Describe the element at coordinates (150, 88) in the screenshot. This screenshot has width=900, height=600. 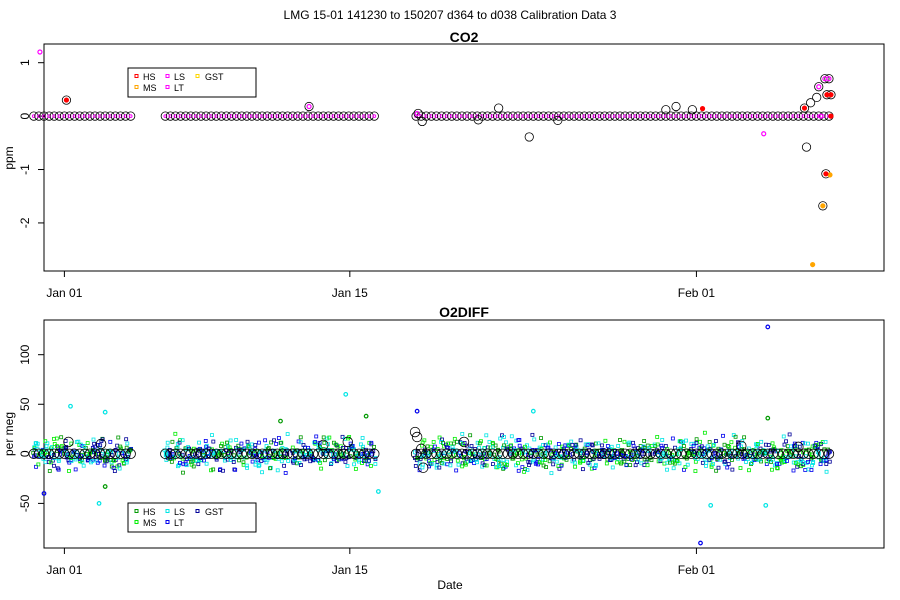
I see `co2-legend-label-ms: MS` at that location.